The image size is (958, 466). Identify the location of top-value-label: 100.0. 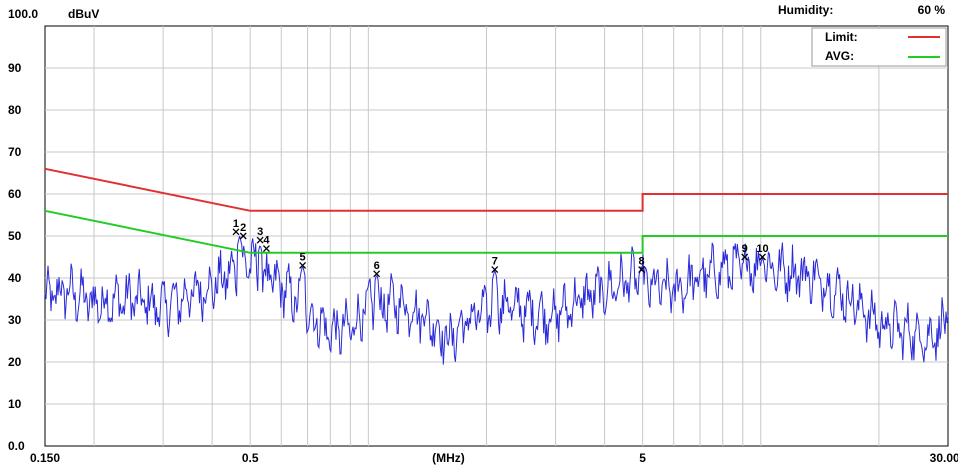
(23, 14).